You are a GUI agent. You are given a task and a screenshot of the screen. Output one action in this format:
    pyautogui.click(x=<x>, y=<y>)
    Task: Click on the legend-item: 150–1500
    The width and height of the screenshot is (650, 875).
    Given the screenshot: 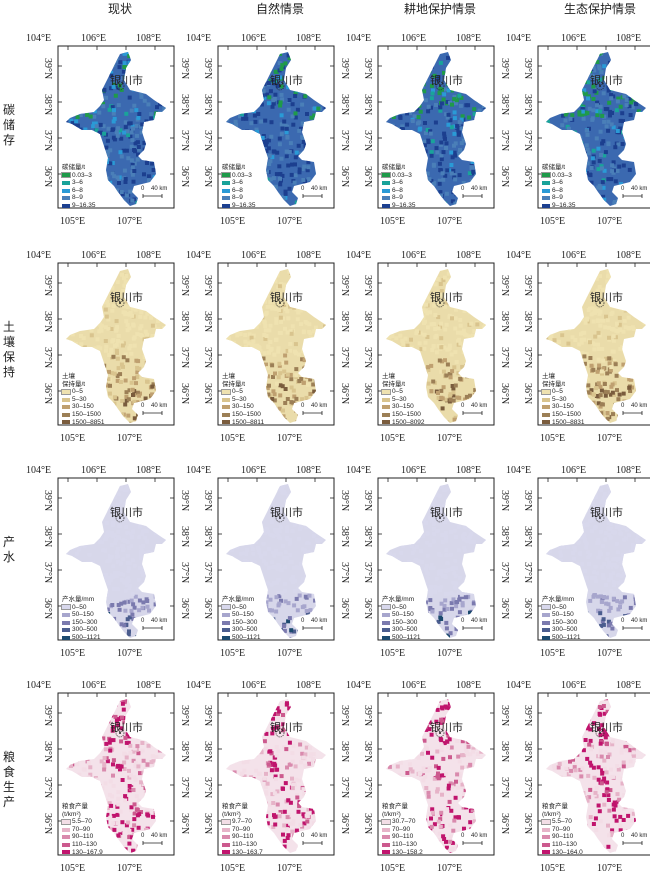 What is the action you would take?
    pyautogui.click(x=563, y=415)
    